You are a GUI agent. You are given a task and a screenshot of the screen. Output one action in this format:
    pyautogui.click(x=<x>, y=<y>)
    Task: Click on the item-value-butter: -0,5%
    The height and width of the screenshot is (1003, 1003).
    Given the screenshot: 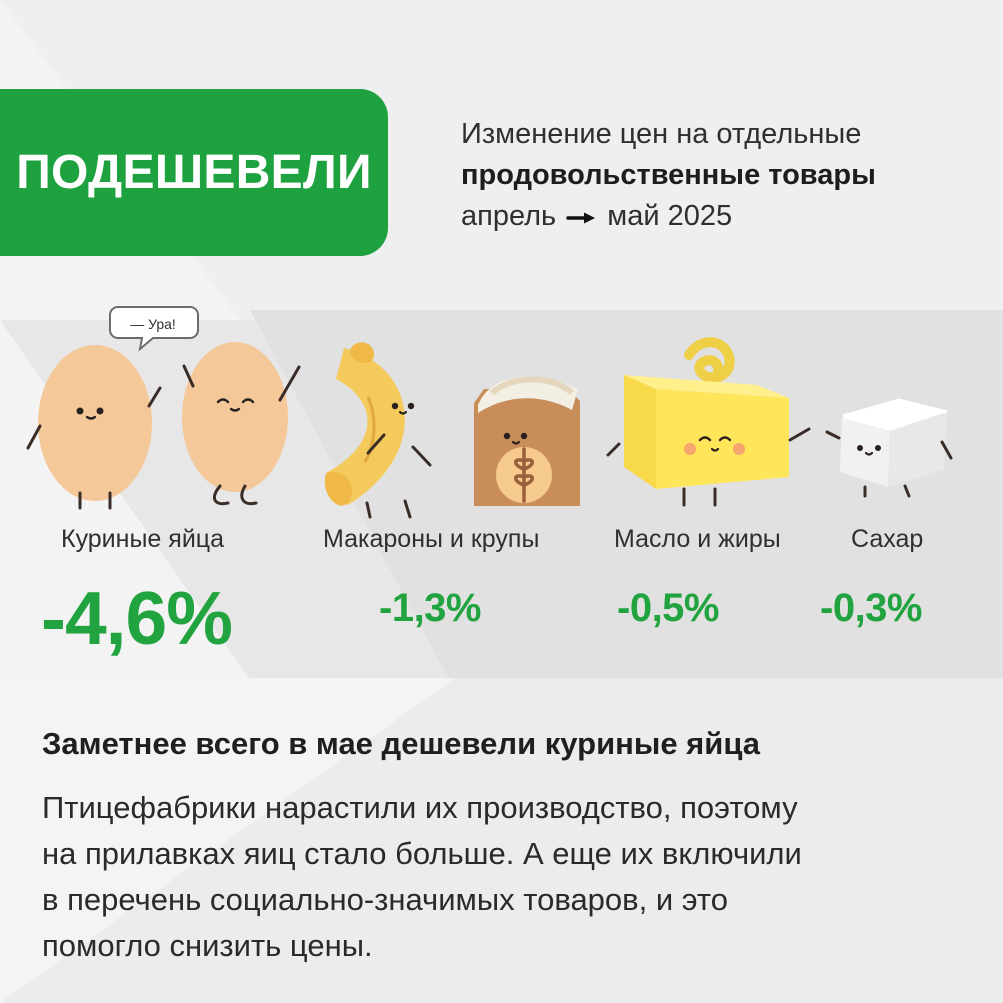 What is the action you would take?
    pyautogui.click(x=668, y=608)
    